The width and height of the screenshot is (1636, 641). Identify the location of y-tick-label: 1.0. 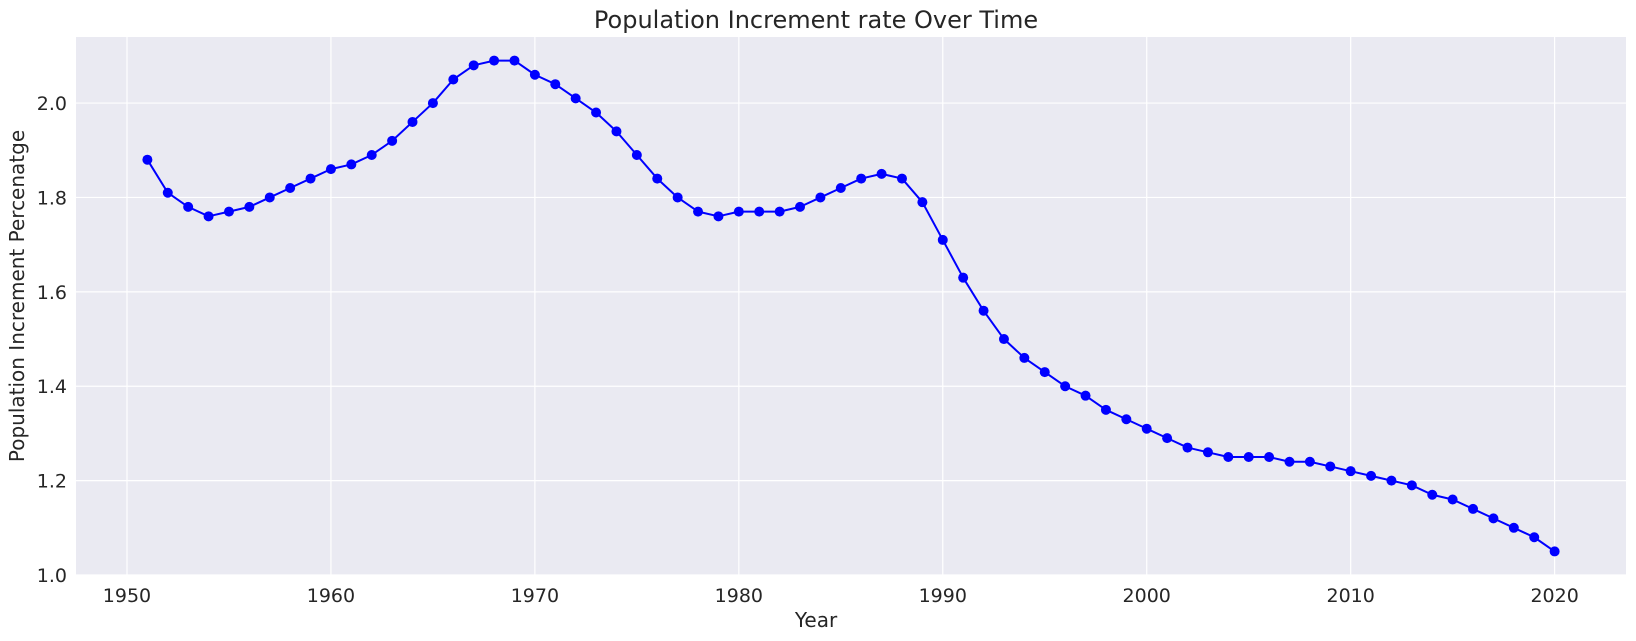
(52, 576).